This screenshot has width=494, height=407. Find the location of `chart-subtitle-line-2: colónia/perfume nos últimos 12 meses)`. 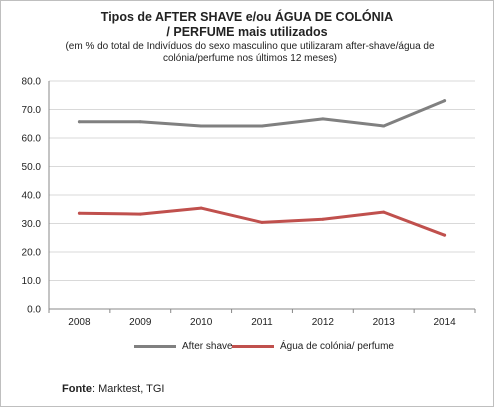

chart-subtitle-line-2: colónia/perfume nos últimos 12 meses) is located at coordinates (250, 58).